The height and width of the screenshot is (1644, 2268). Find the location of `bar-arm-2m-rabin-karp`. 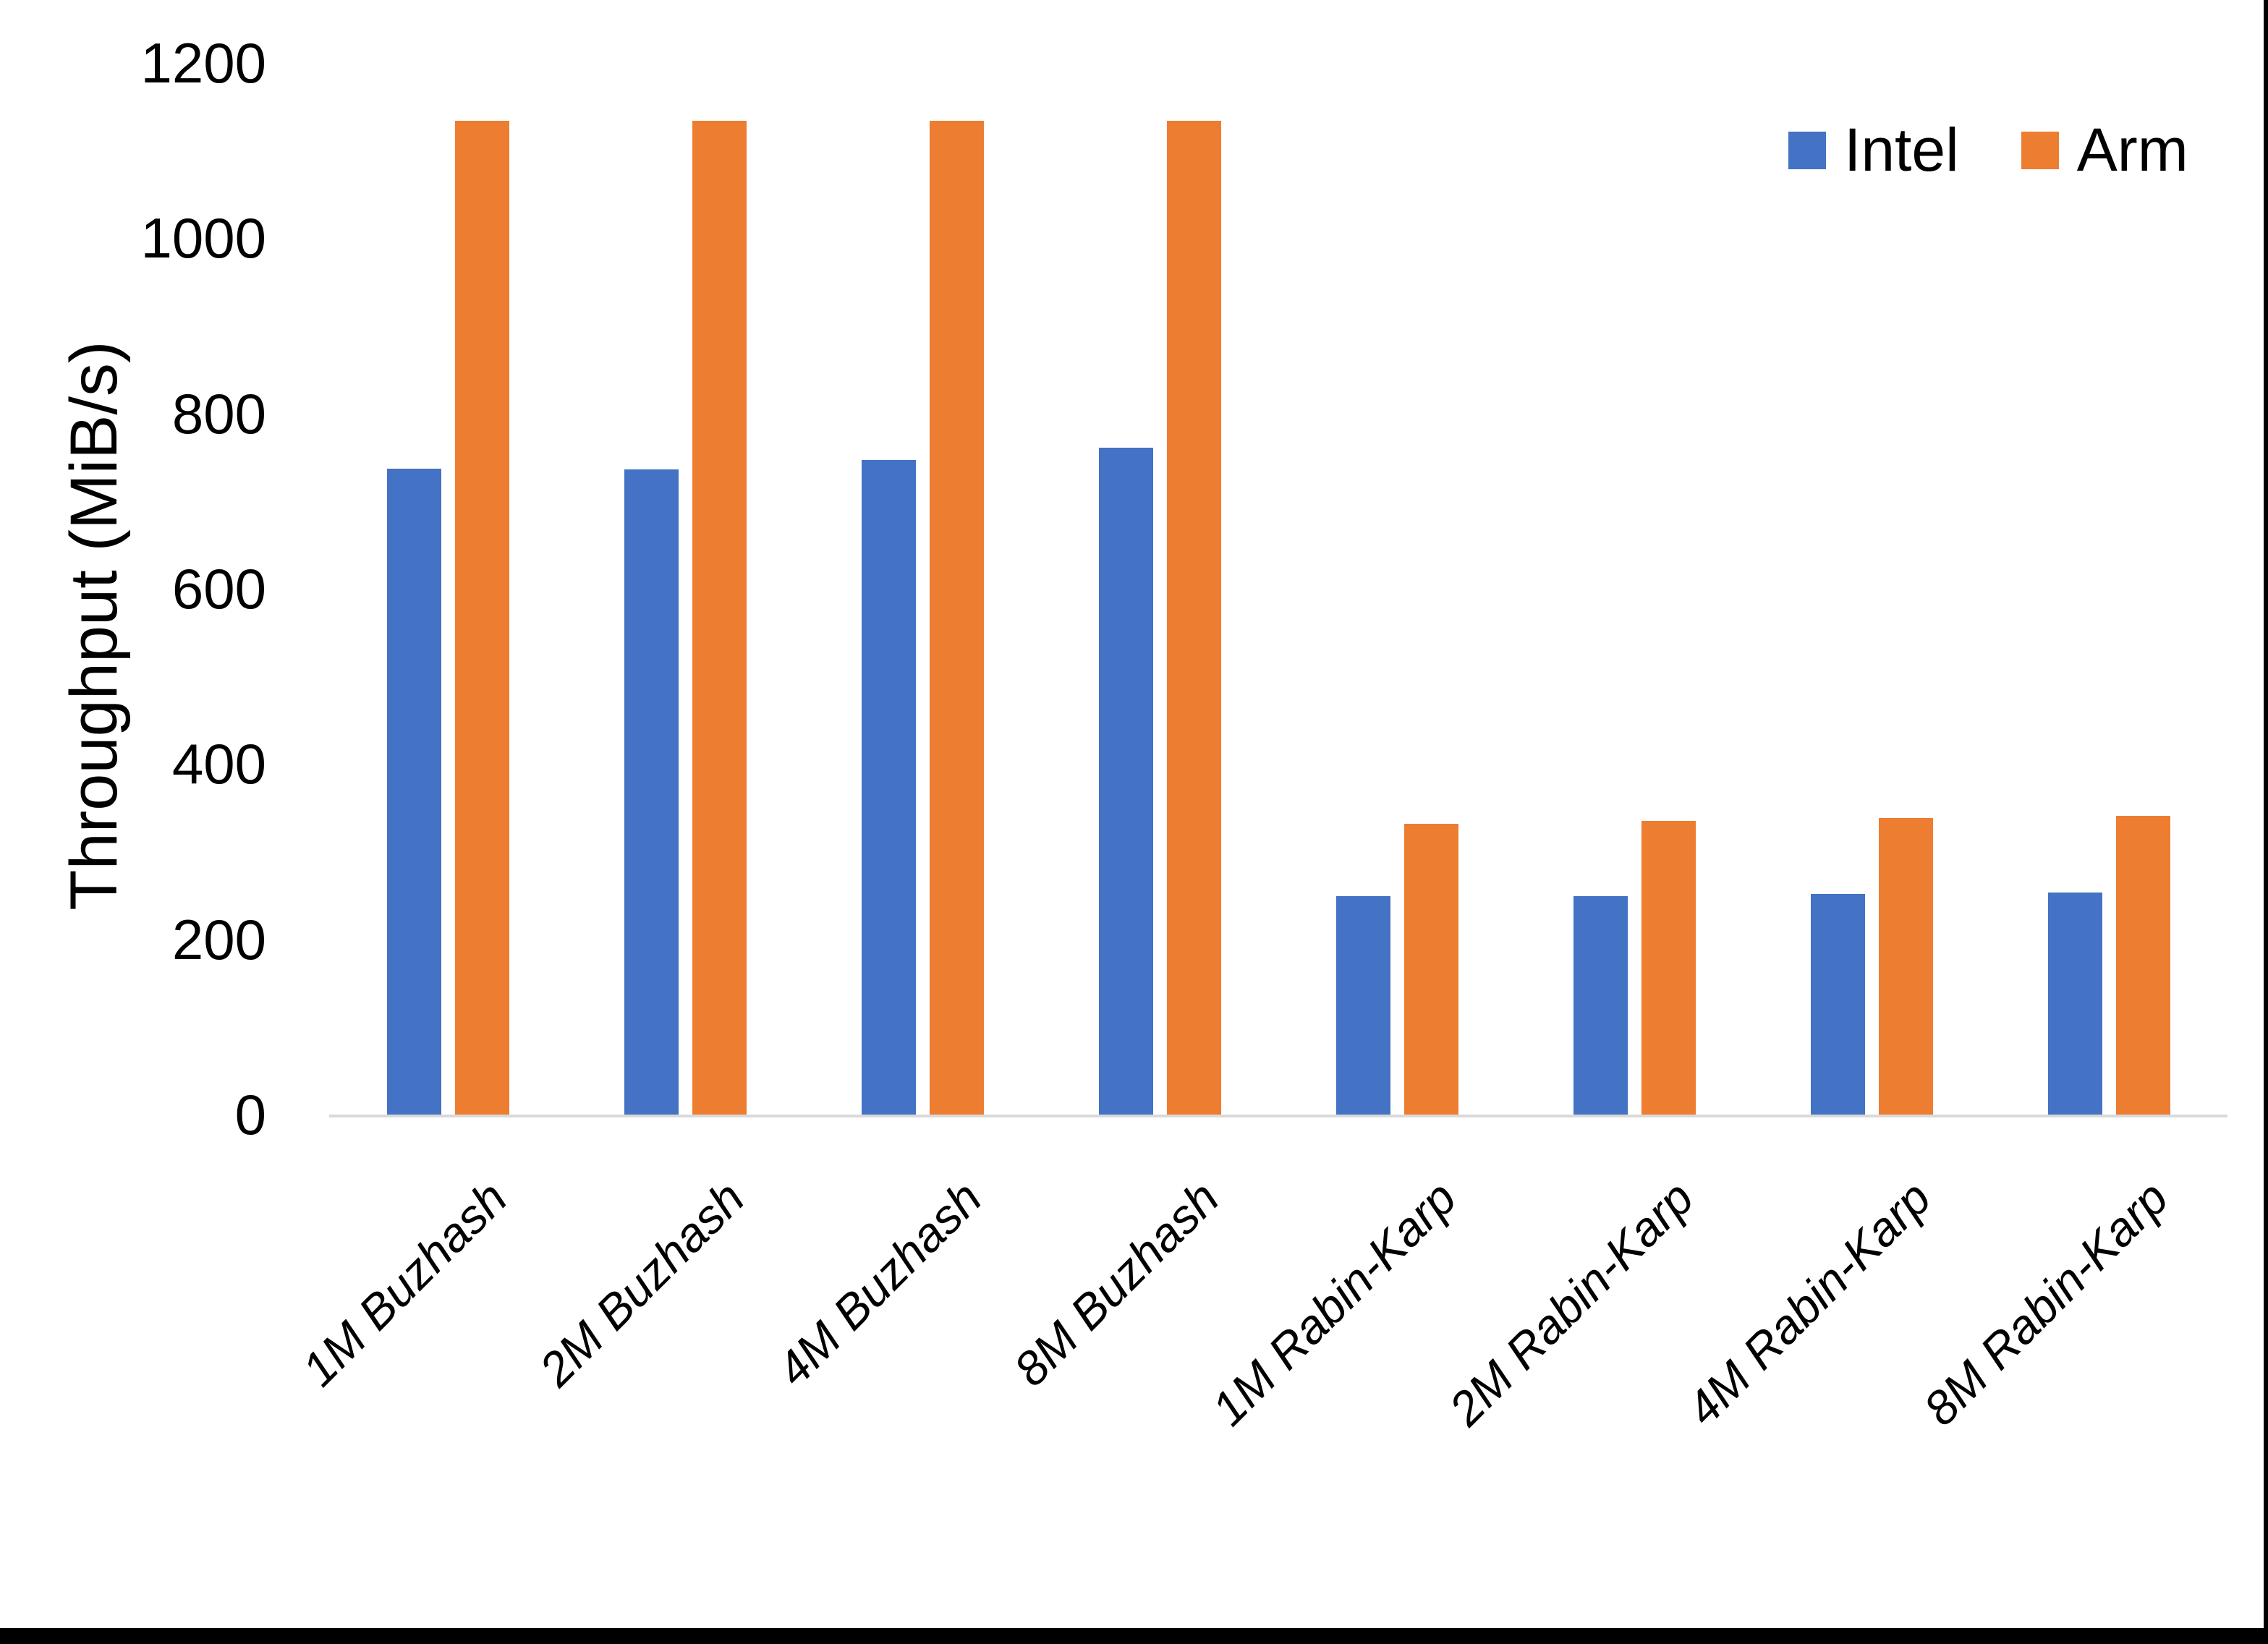

bar-arm-2m-rabin-karp is located at coordinates (1669, 968).